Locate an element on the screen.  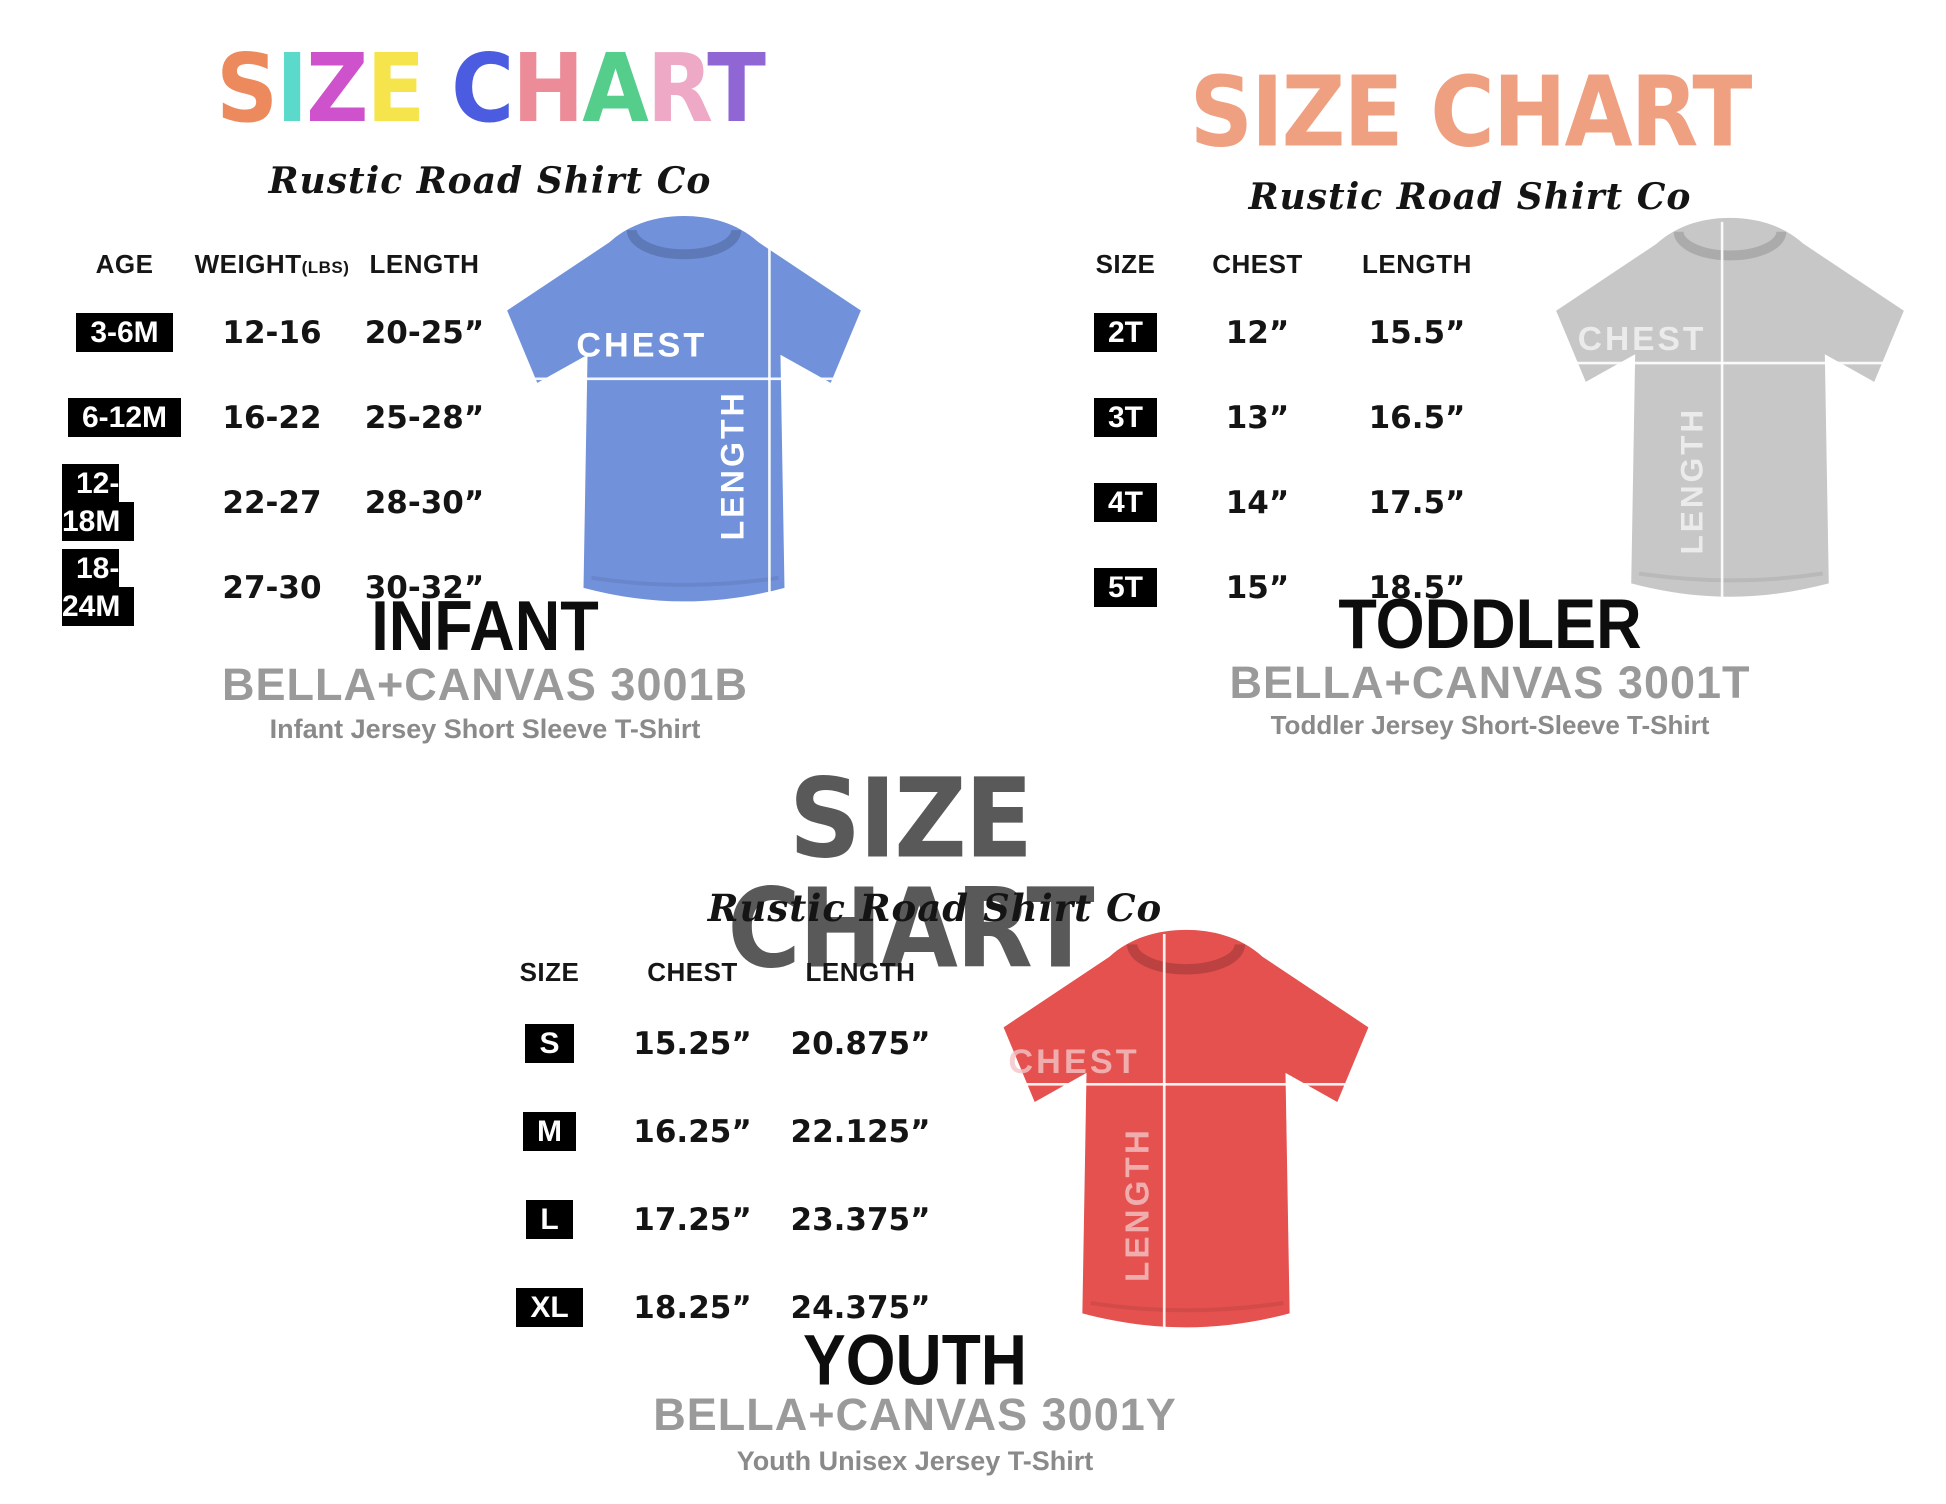
table-cell: 15.5” is located at coordinates (1417, 332).